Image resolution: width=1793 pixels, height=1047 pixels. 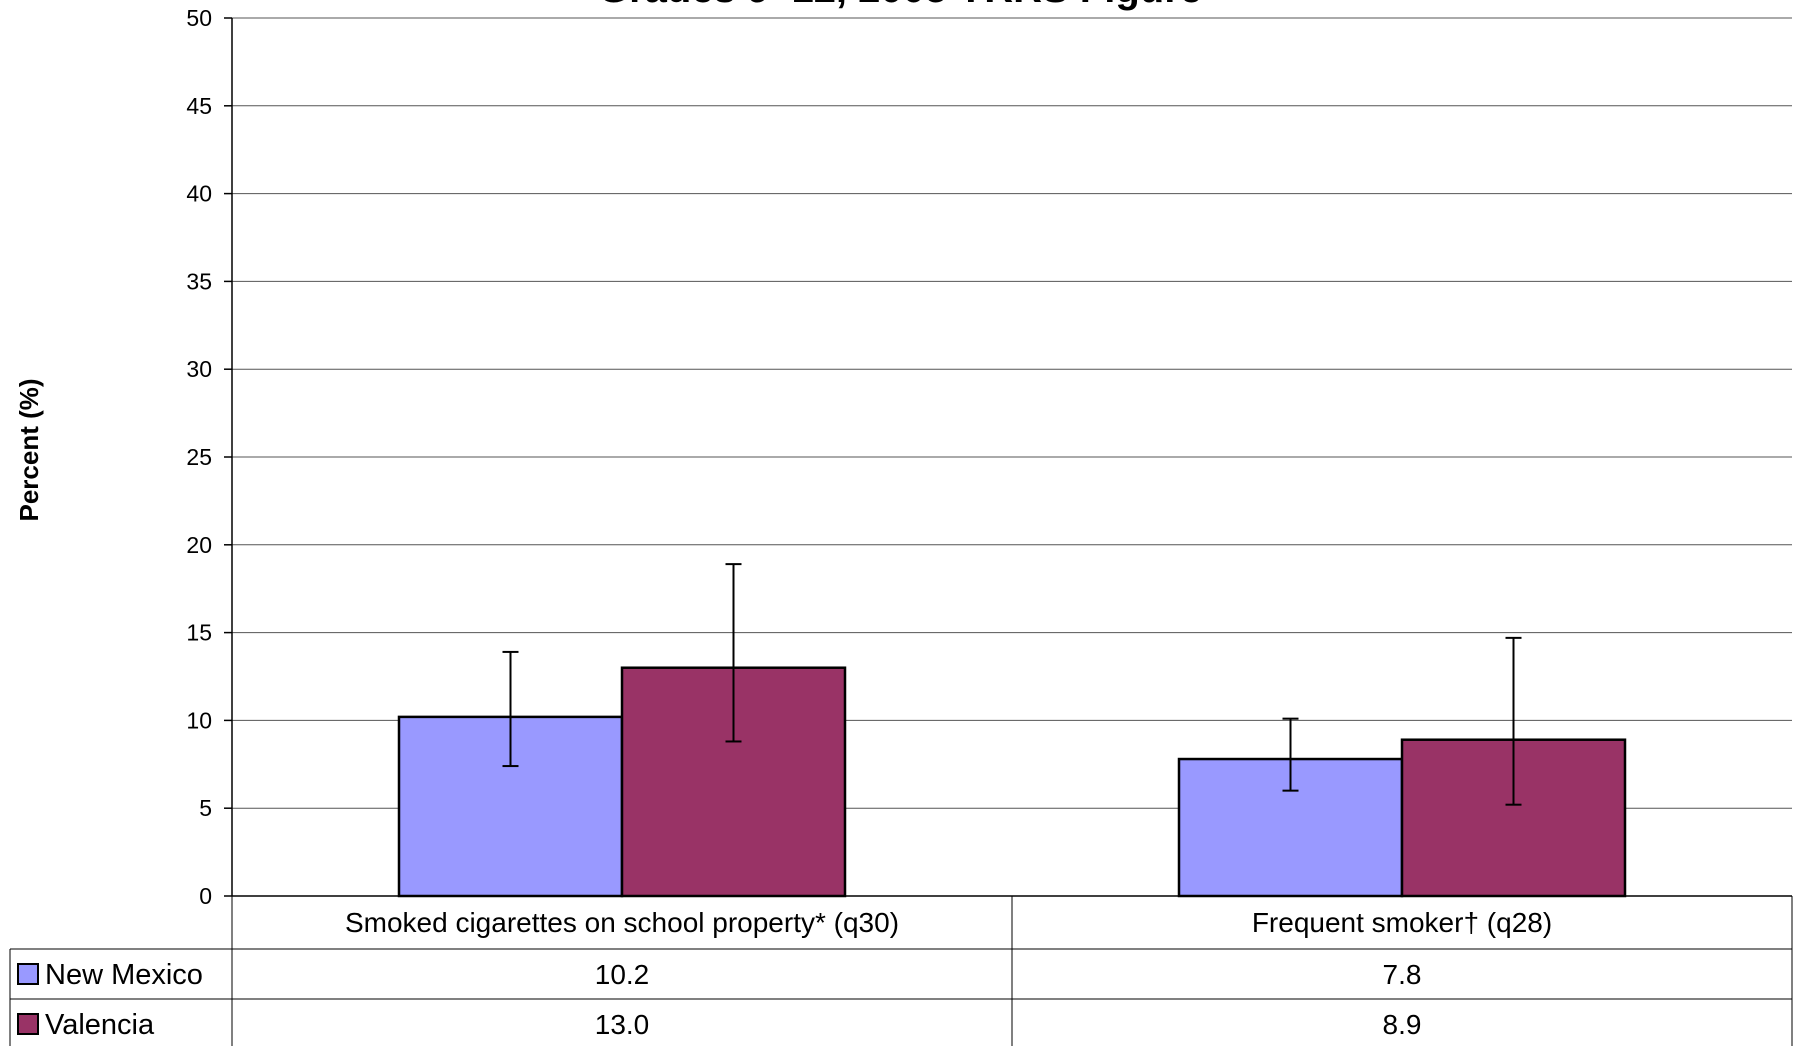 What do you see at coordinates (1402, 922) in the screenshot?
I see `x-category-label: Frequent smoker† (q28)` at bounding box center [1402, 922].